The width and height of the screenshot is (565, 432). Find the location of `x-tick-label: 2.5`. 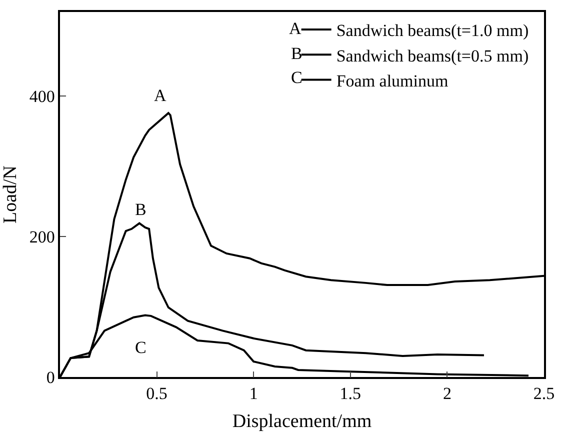

x-tick-label: 2.5 is located at coordinates (544, 394).